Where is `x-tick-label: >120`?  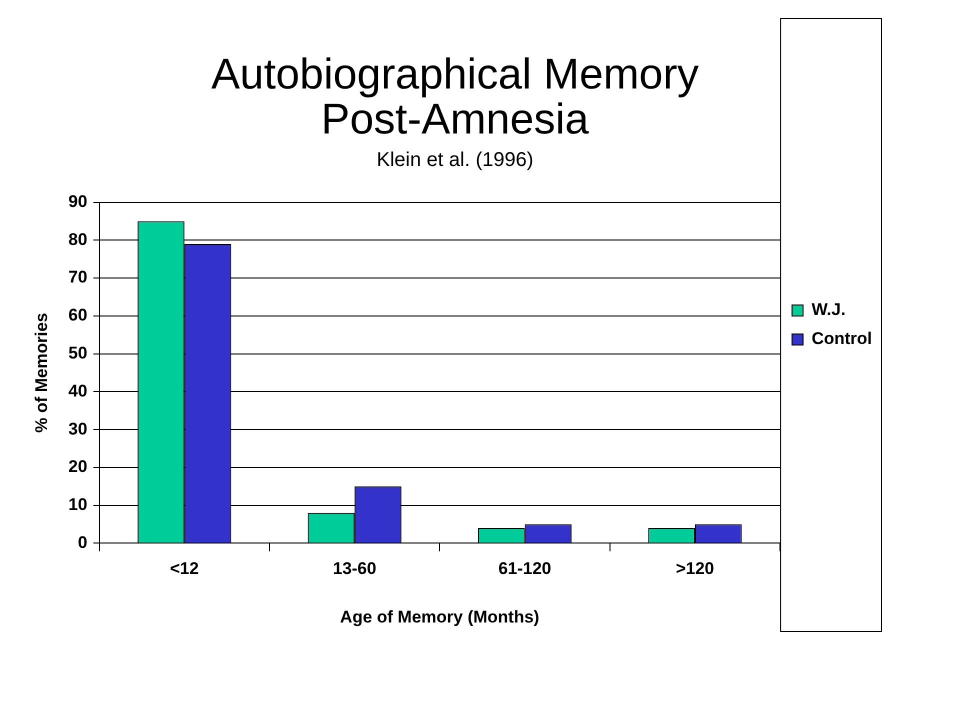
x-tick-label: >120 is located at coordinates (695, 568).